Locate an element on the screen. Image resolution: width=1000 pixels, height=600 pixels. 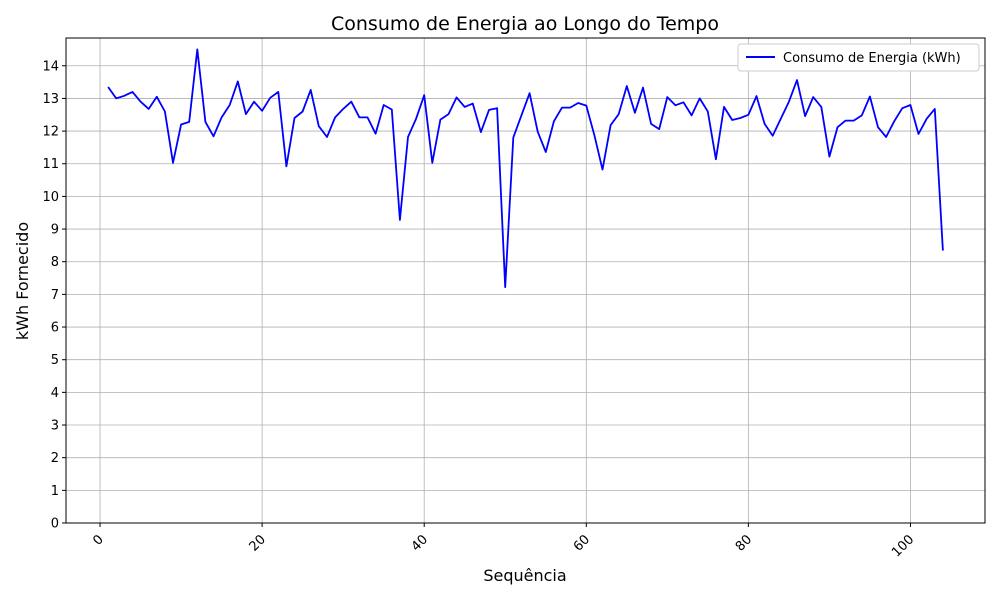
y-tick-label: 0 is located at coordinates (55, 524).